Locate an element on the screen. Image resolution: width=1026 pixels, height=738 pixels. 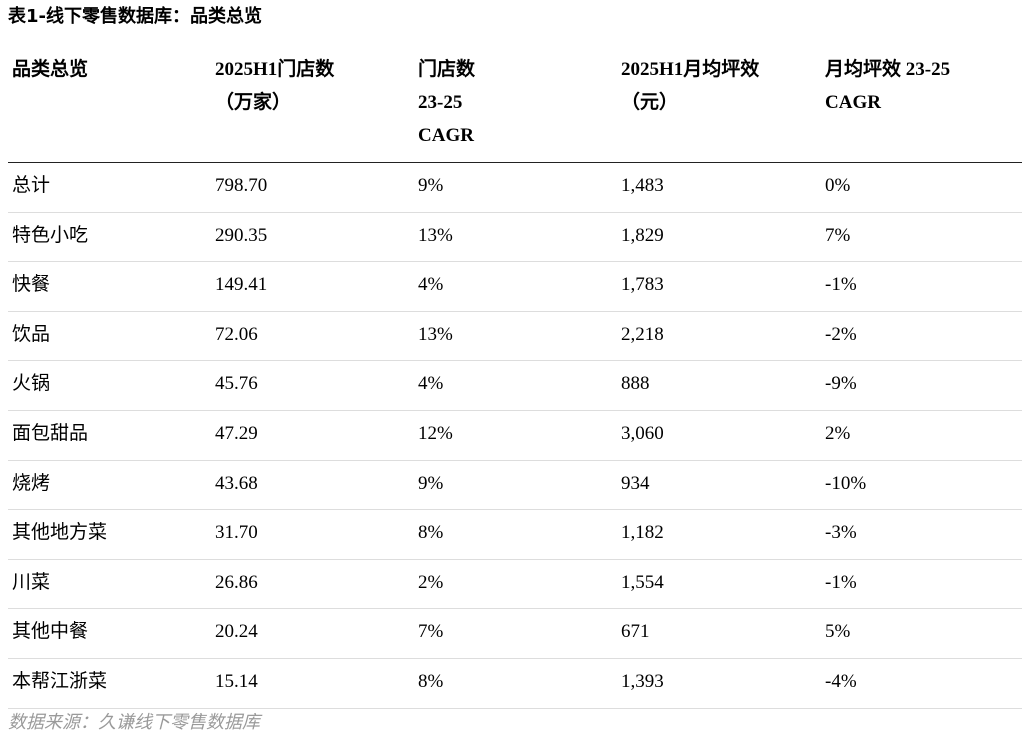
table-cell: 45.76 is located at coordinates (236, 384).